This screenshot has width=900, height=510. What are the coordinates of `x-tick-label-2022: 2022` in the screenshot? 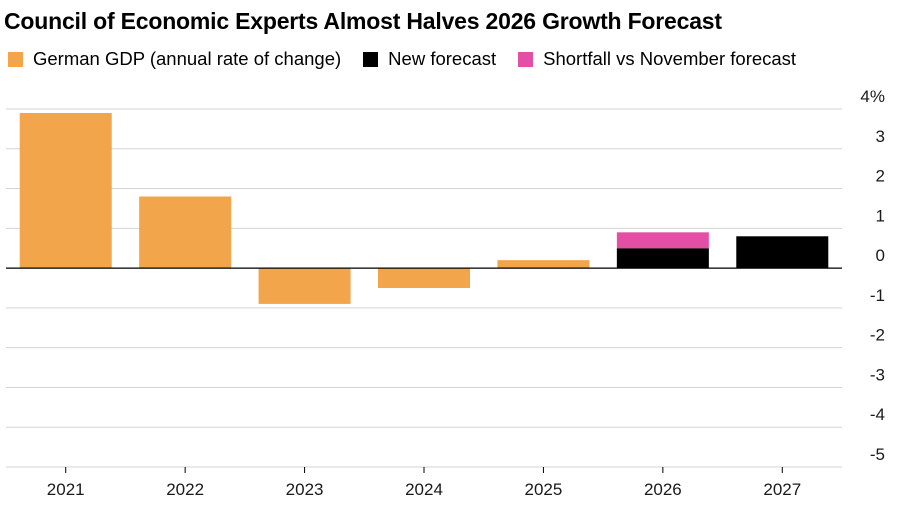 It's located at (185, 489).